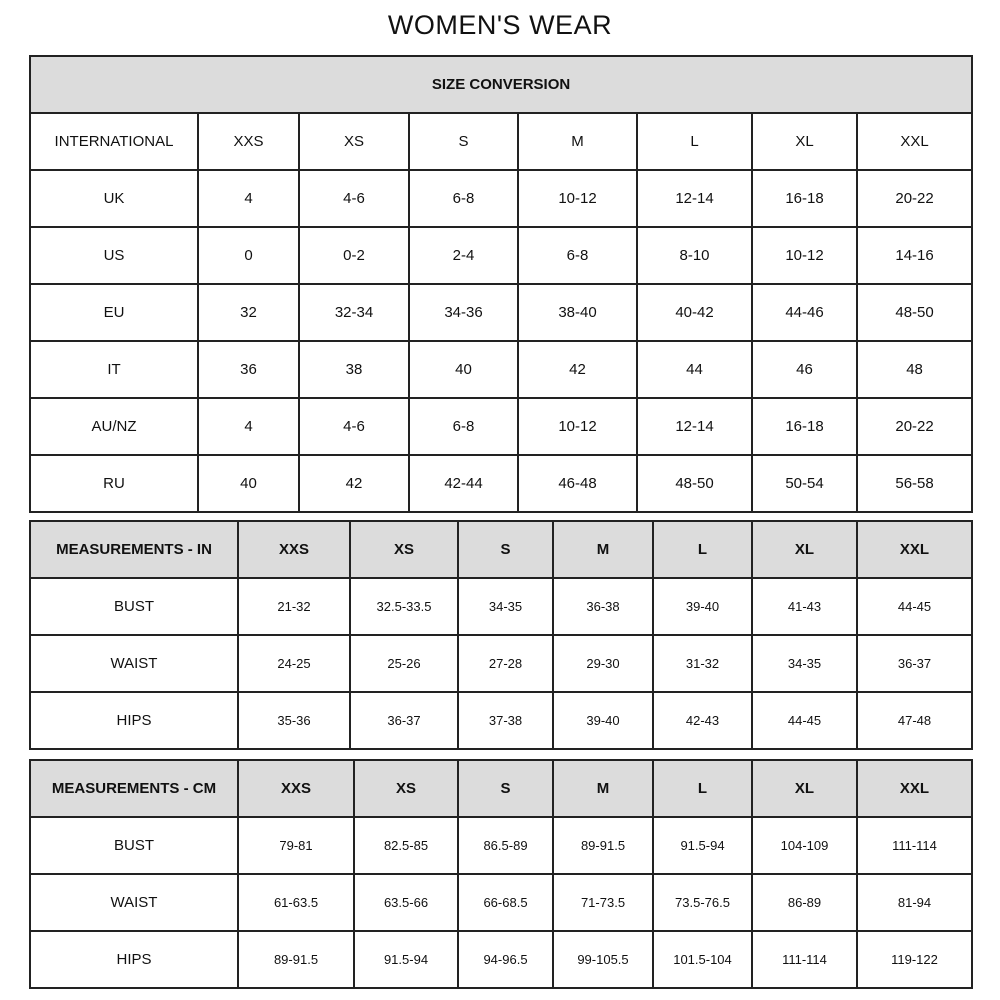 The width and height of the screenshot is (1000, 1000). Describe the element at coordinates (804, 959) in the screenshot. I see `table-cell: 111-114` at that location.